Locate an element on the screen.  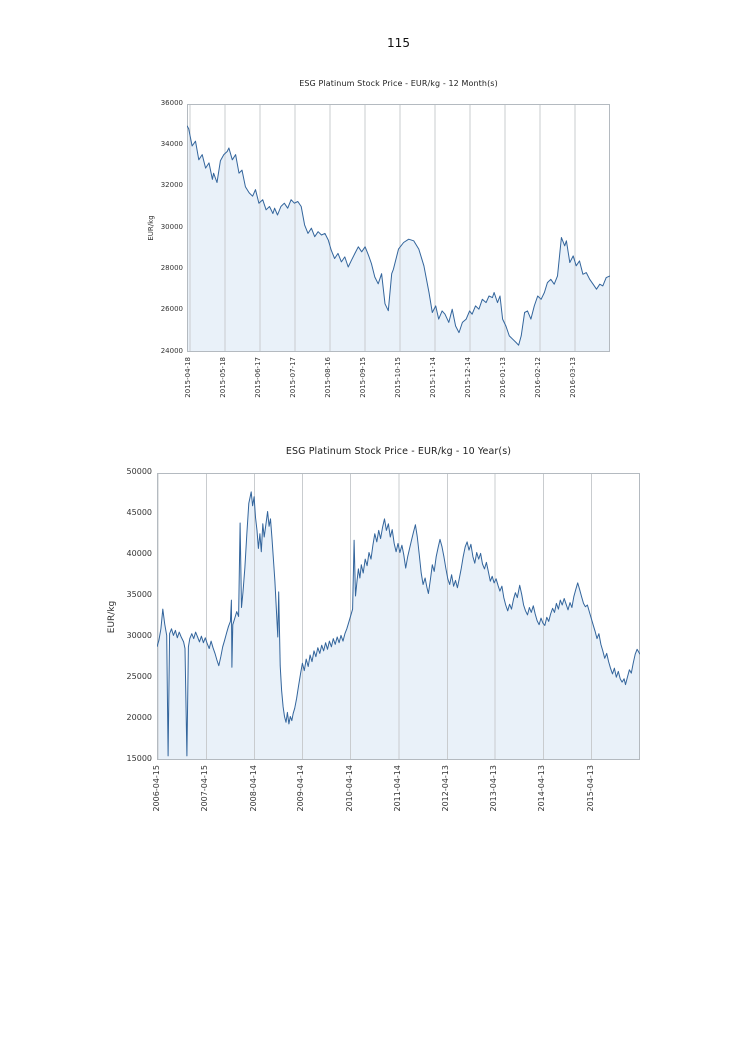
x-tick-label: 2010-04-14 is located at coordinates (349, 788).